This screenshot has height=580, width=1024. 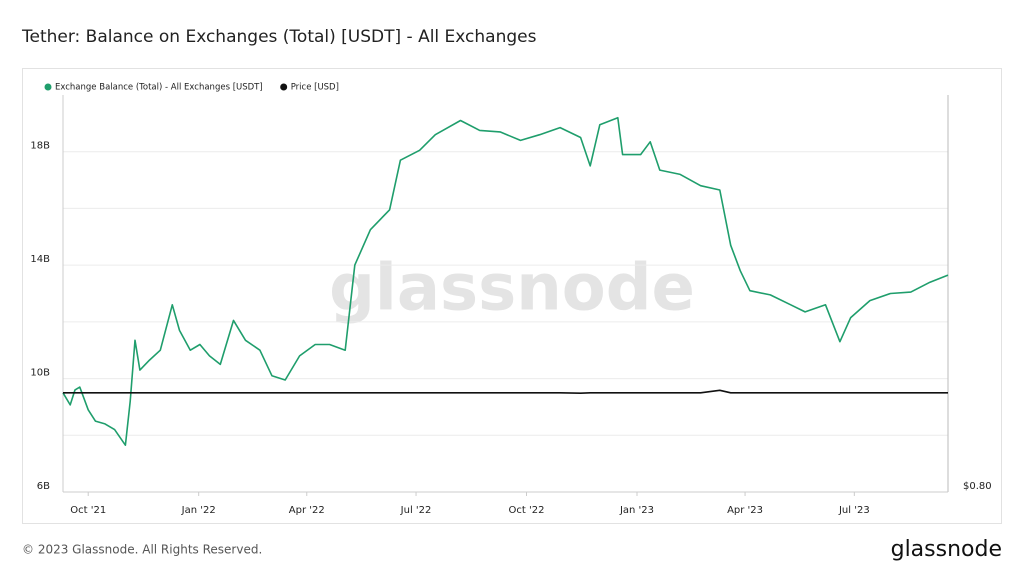 I want to click on y2-tick-label: $0.80, so click(x=977, y=486).